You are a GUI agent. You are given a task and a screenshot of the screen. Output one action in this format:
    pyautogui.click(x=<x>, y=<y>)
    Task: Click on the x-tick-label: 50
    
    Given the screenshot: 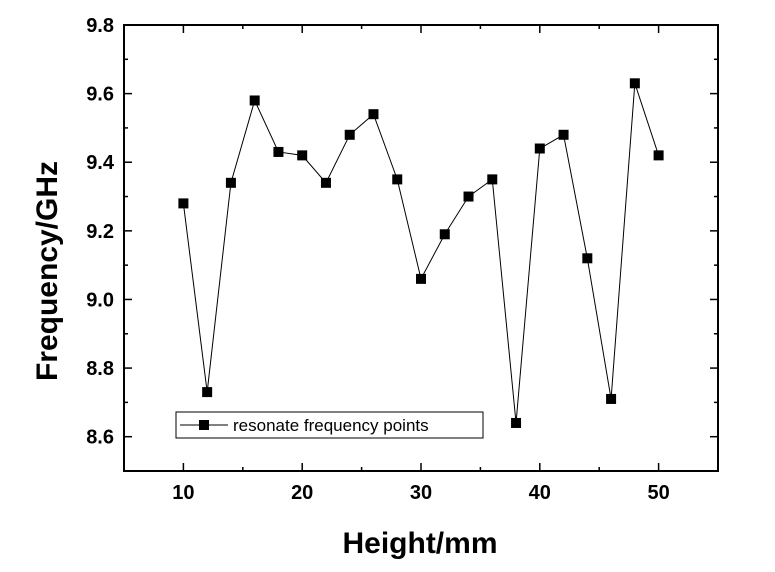 What is the action you would take?
    pyautogui.click(x=658, y=493)
    